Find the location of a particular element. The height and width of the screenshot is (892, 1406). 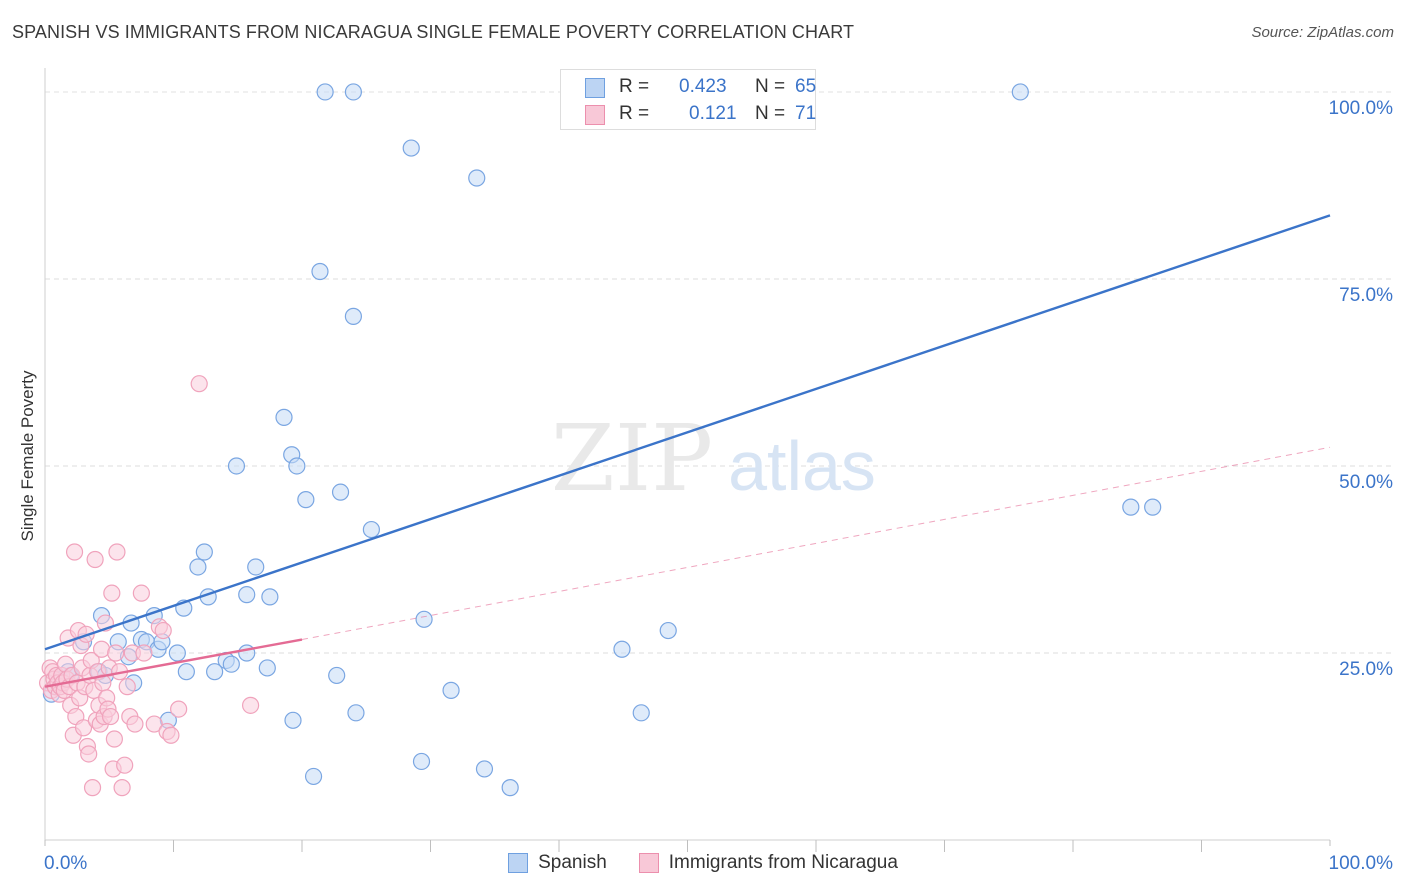

x-tick-label: 100.0% is located at coordinates (1361, 863).